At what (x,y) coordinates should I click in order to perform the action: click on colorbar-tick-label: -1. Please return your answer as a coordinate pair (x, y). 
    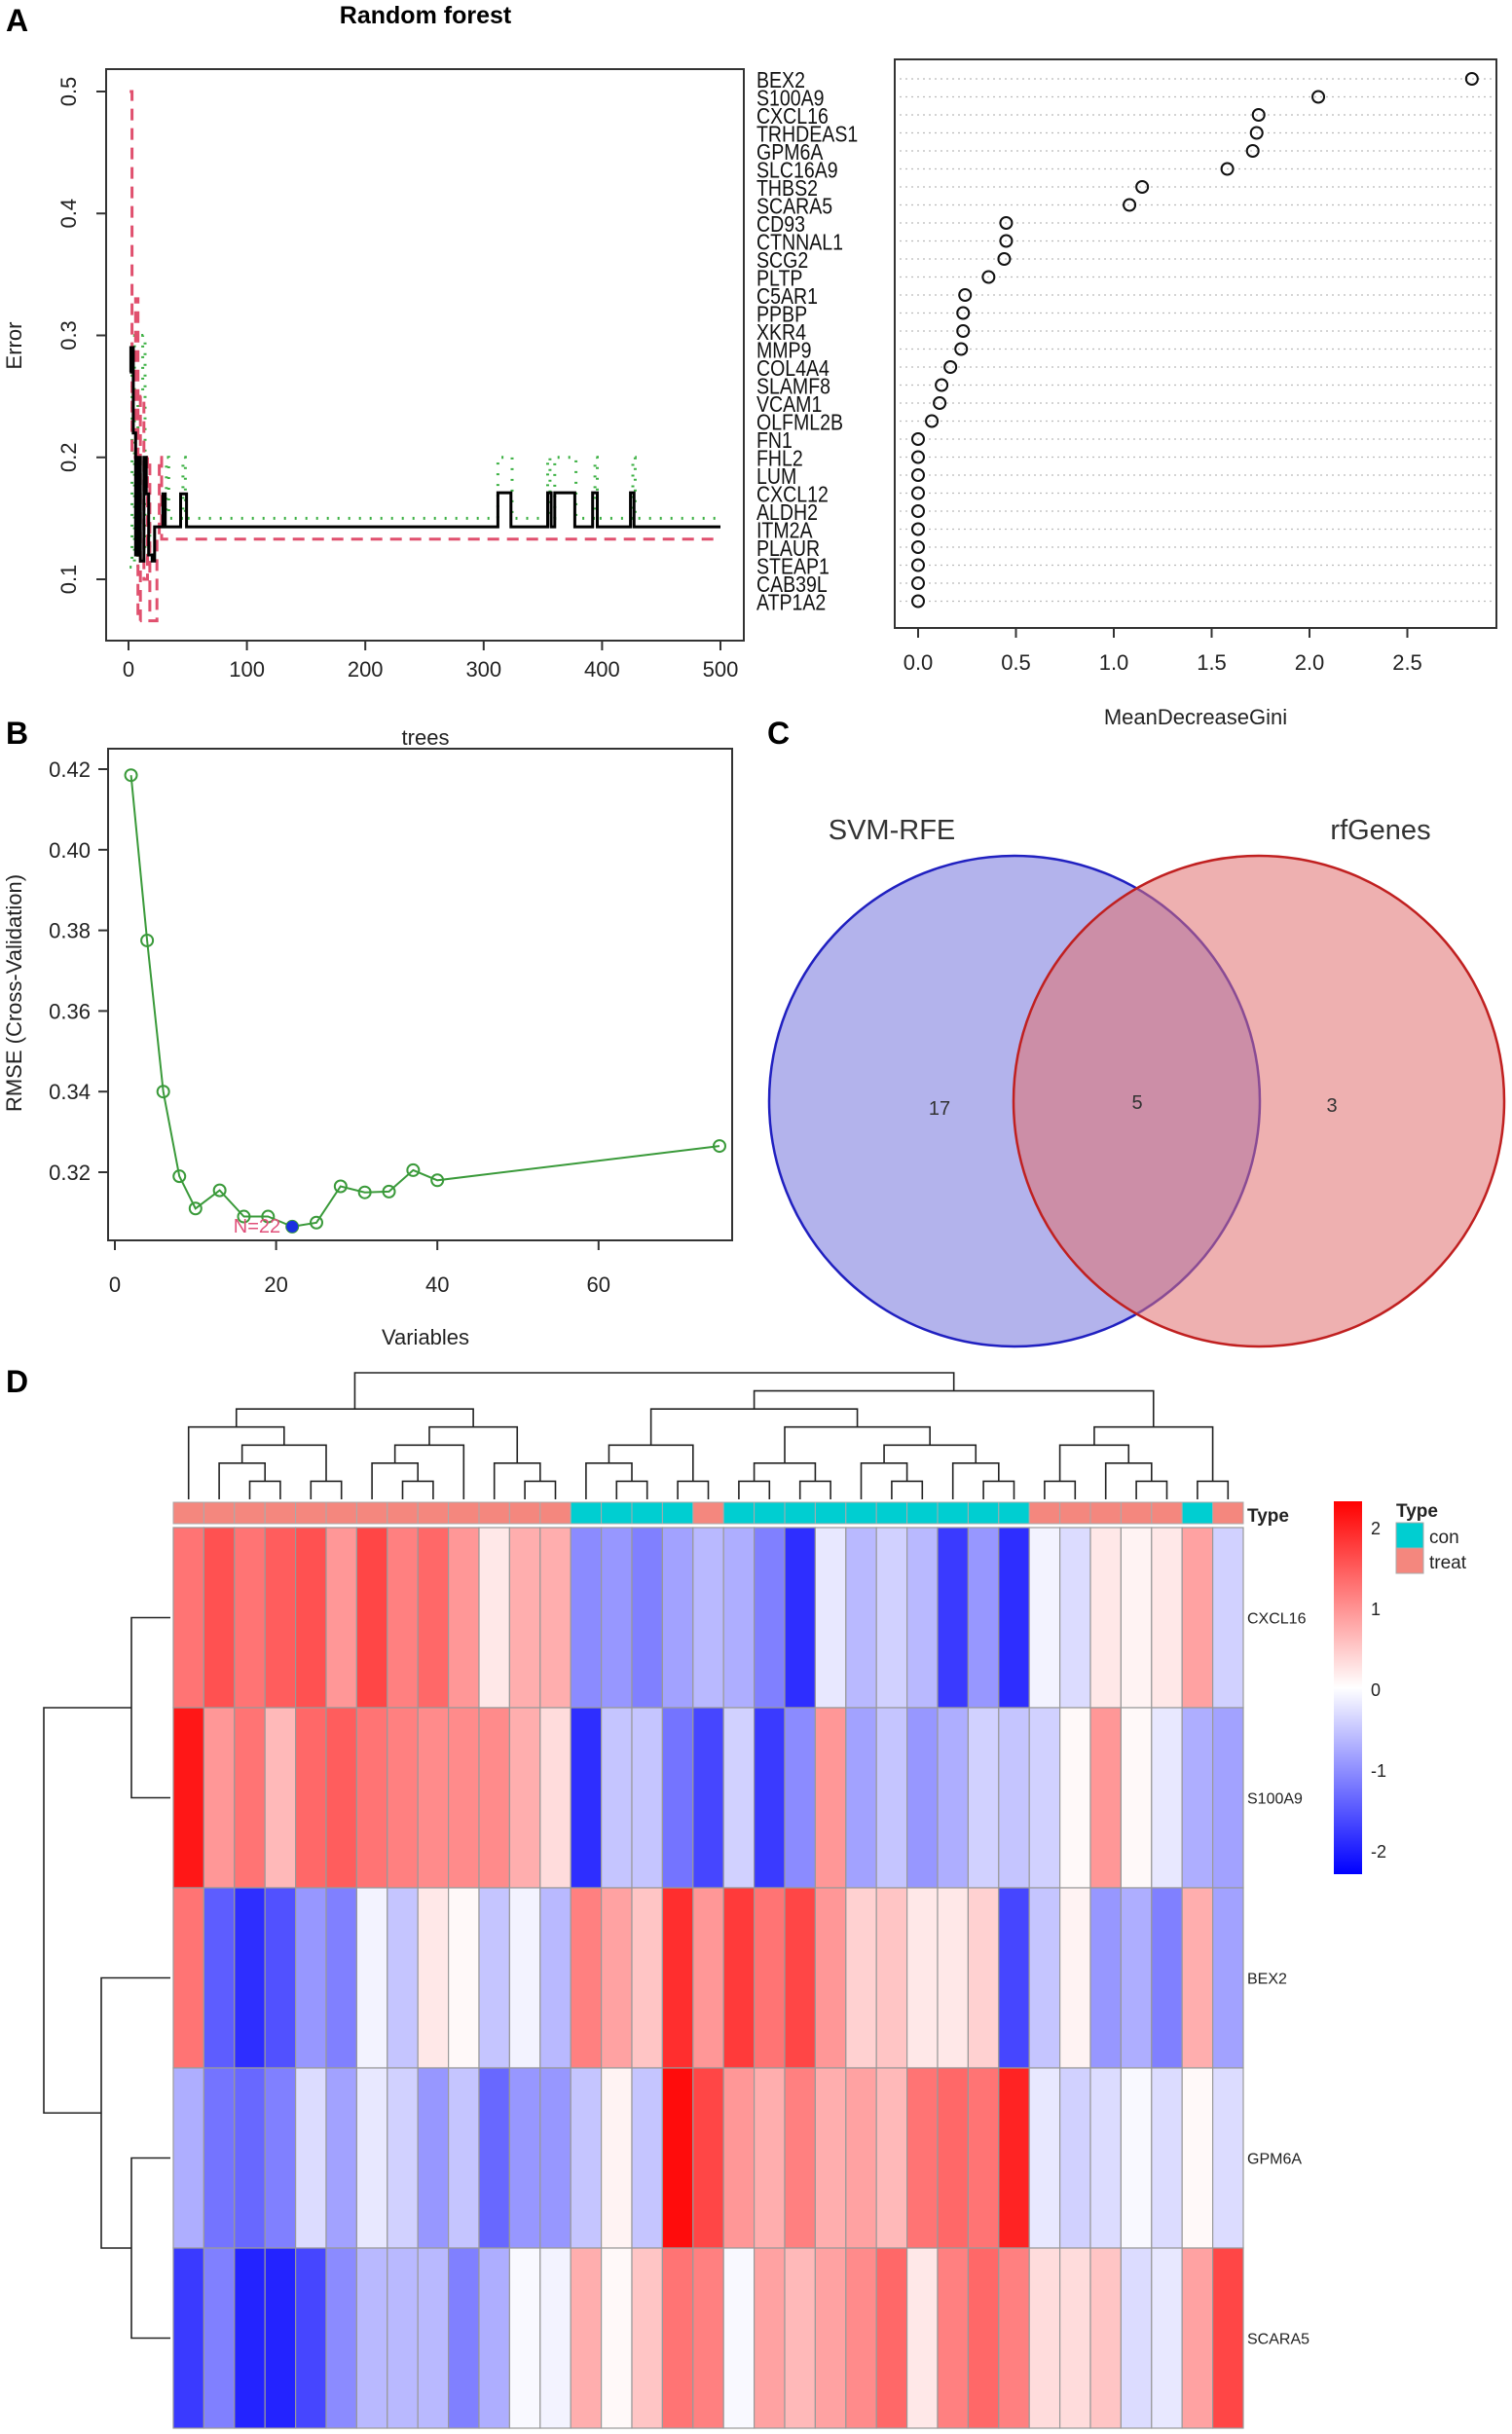
    Looking at the image, I should click on (1378, 1771).